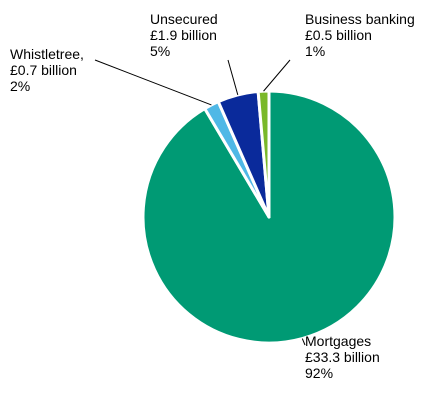 The height and width of the screenshot is (411, 430). What do you see at coordinates (20, 86) in the screenshot?
I see `slice-percent-whistletree: 2%` at bounding box center [20, 86].